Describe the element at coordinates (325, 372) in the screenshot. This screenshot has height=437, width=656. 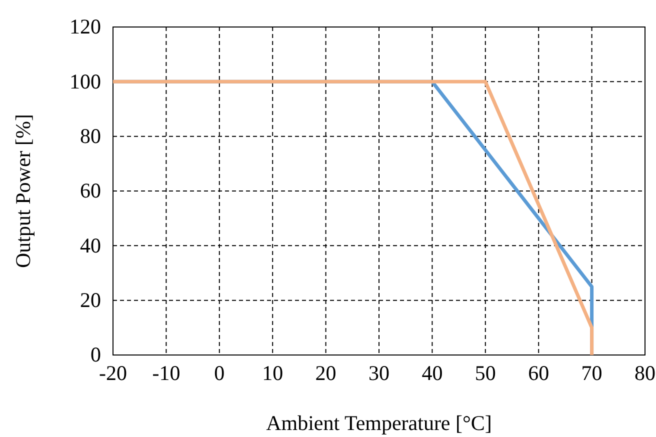
I see `x-tick-label: 20` at that location.